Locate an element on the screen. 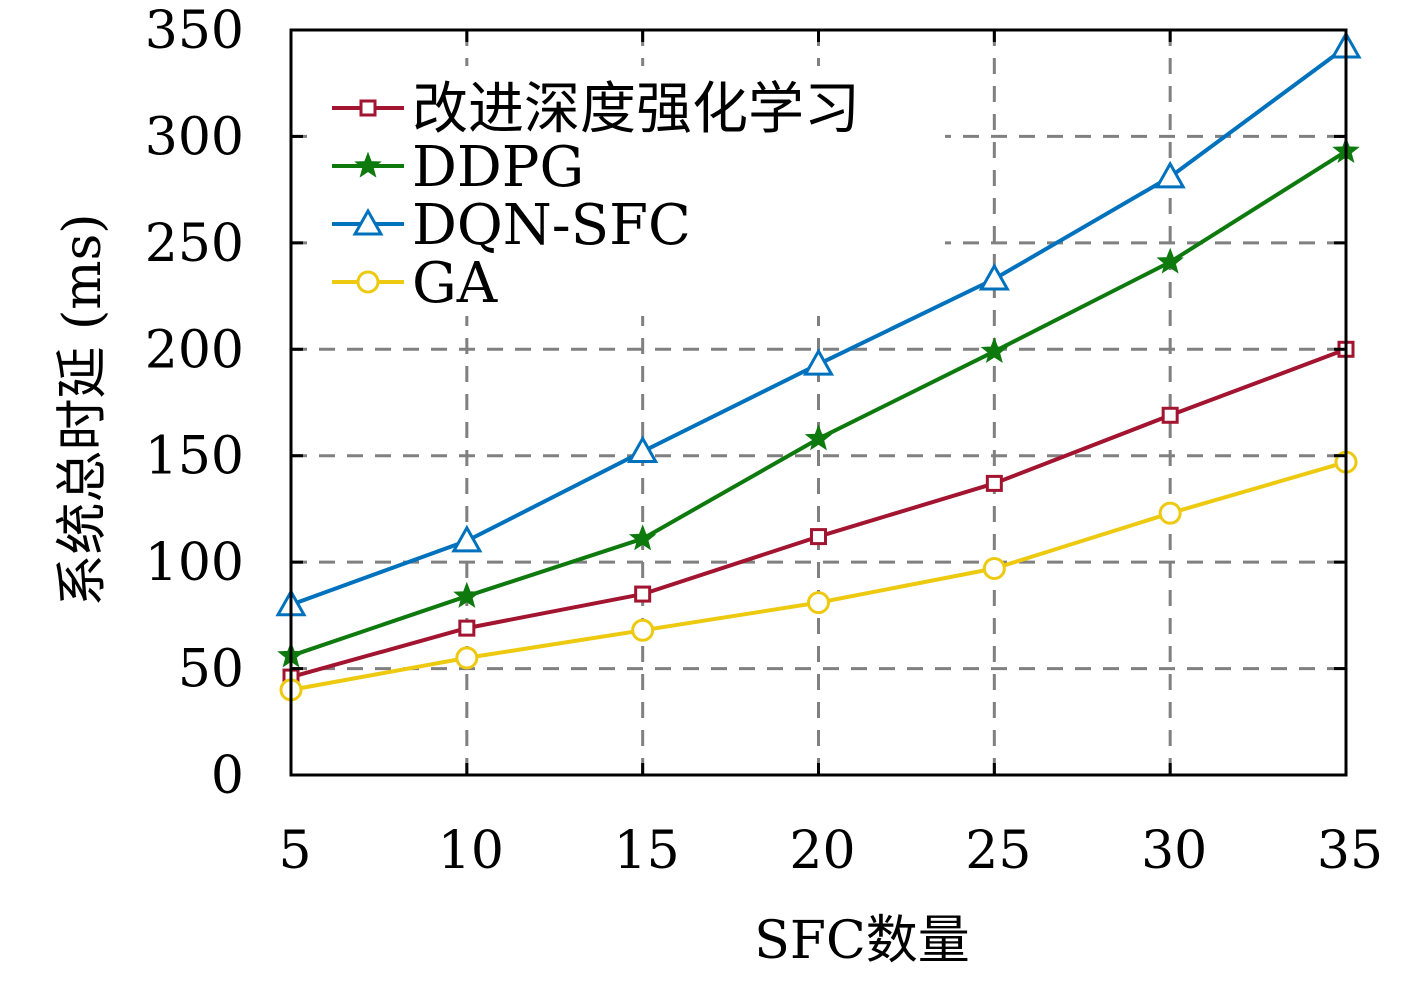 This screenshot has height=981, width=1417. y-tick-label: 100 is located at coordinates (194, 563).